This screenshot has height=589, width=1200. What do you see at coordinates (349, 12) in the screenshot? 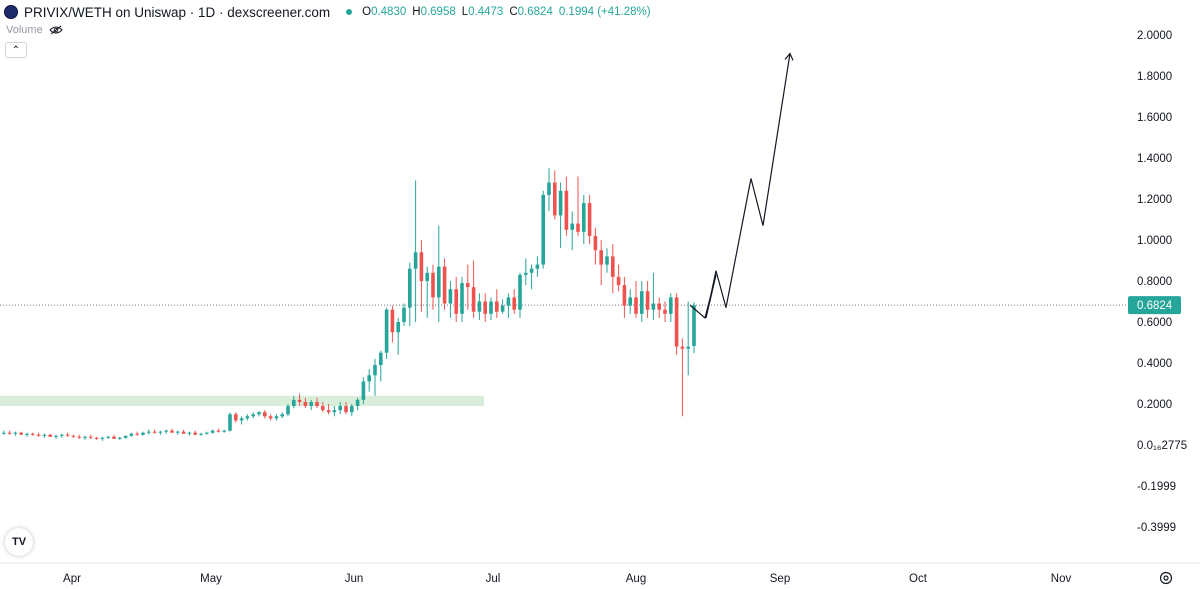
I see `market-status-icon` at bounding box center [349, 12].